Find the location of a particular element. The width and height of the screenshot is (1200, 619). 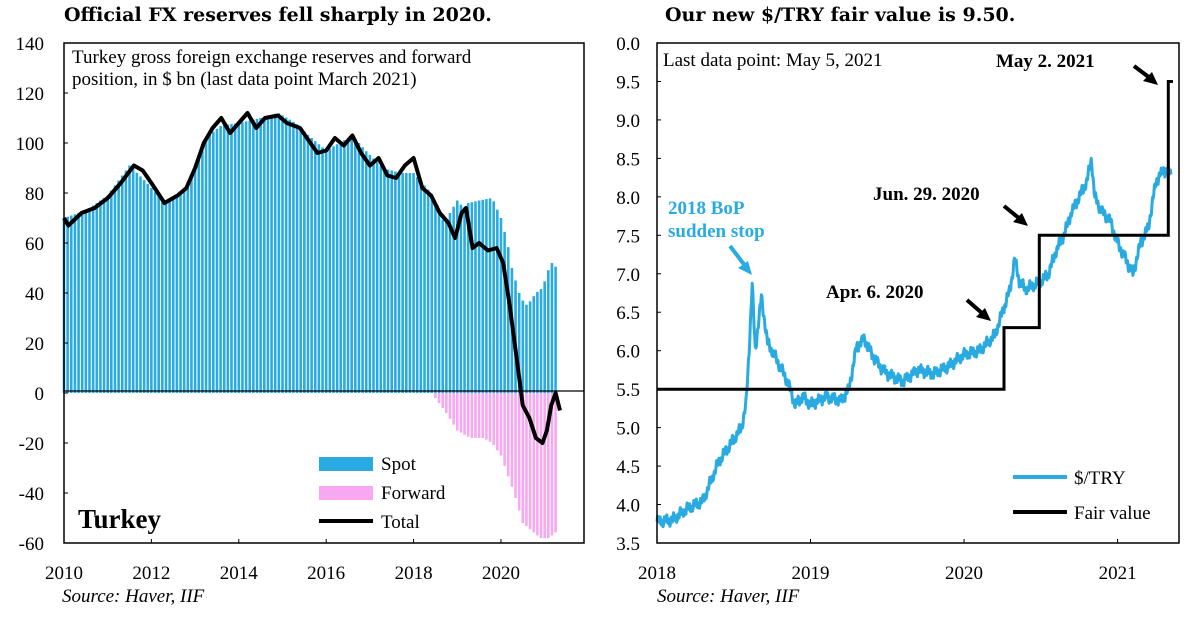

callout-2018-line1: 2018 BoP is located at coordinates (706, 208).